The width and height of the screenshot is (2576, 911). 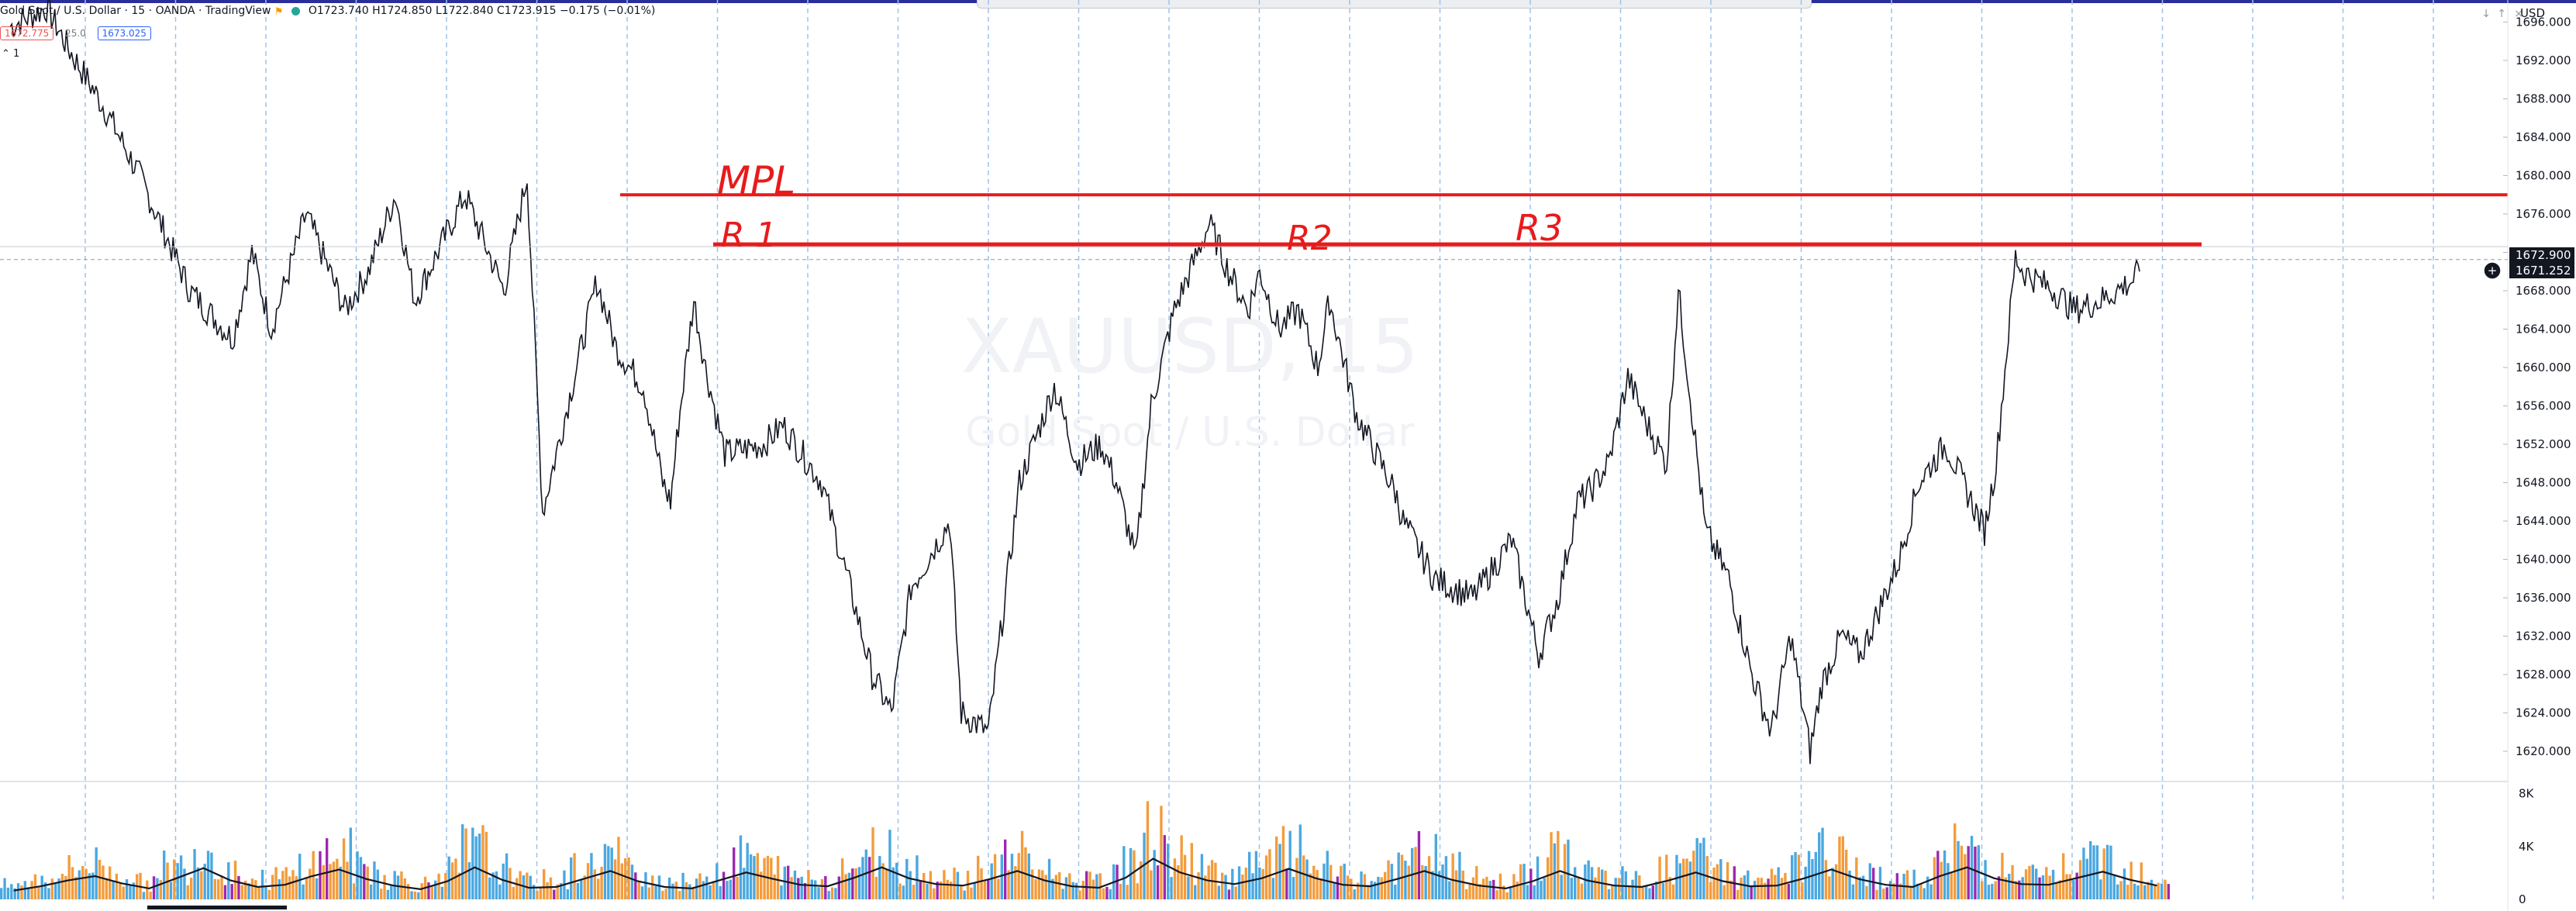 What do you see at coordinates (749, 235) in the screenshot?
I see `annotation-r1: R 1` at bounding box center [749, 235].